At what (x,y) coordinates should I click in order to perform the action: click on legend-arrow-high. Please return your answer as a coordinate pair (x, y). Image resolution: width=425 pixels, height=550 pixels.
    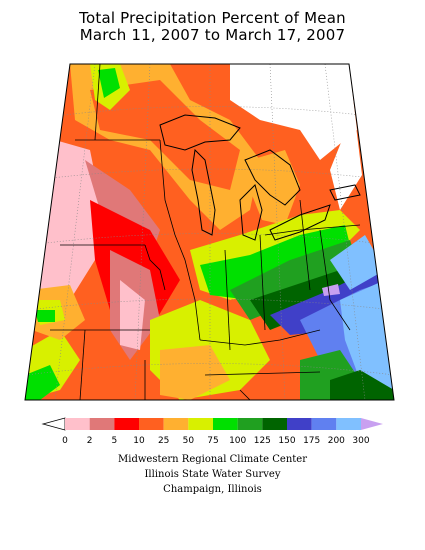
    Looking at the image, I should click on (372, 424).